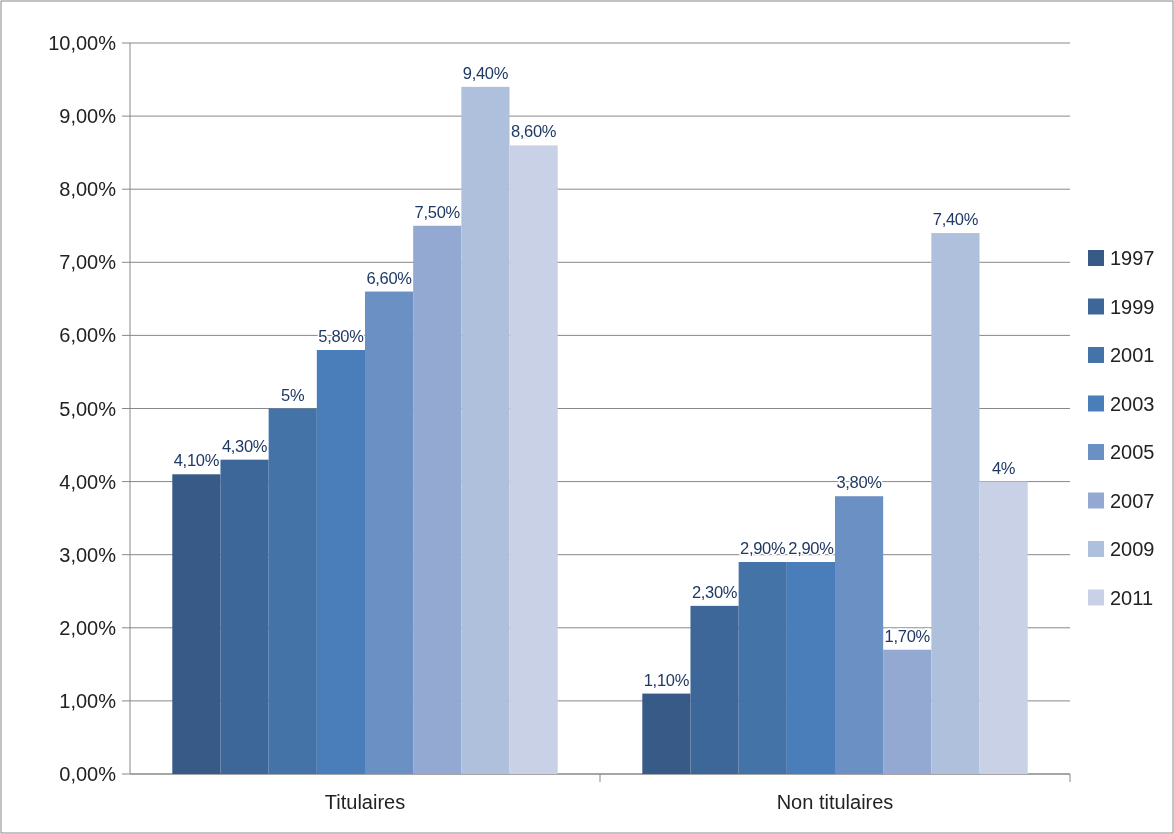  What do you see at coordinates (88, 774) in the screenshot?
I see `y-tick-label: 0,00%` at bounding box center [88, 774].